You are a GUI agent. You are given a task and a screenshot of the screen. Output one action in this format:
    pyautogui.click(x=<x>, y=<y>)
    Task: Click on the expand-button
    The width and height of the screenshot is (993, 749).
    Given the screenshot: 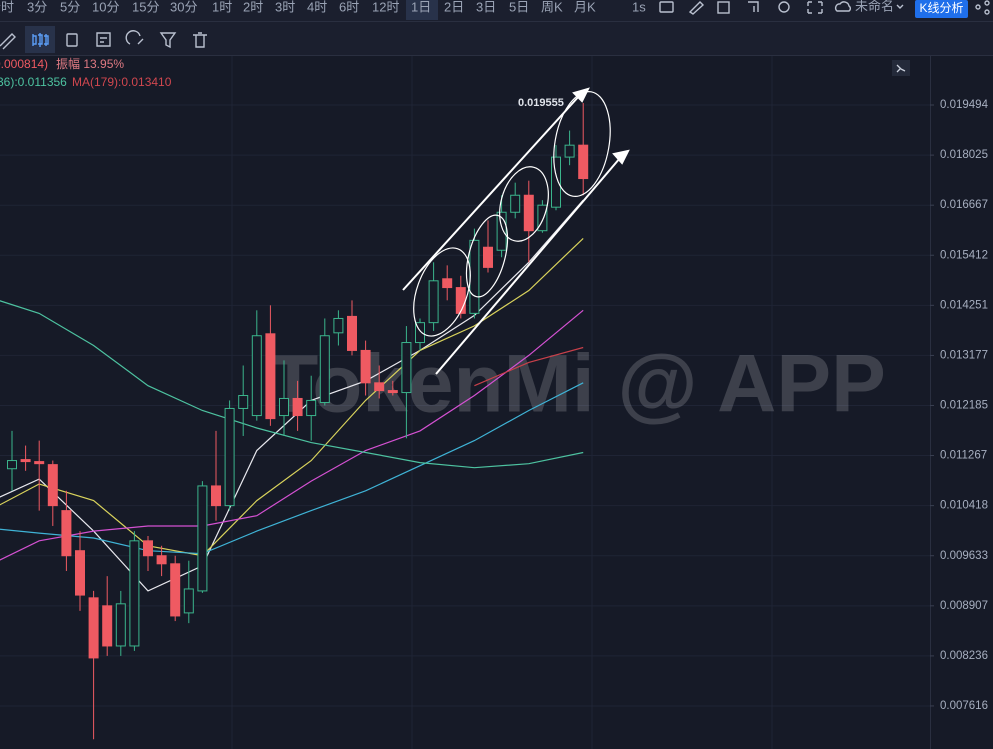 What is the action you would take?
    pyautogui.click(x=901, y=68)
    